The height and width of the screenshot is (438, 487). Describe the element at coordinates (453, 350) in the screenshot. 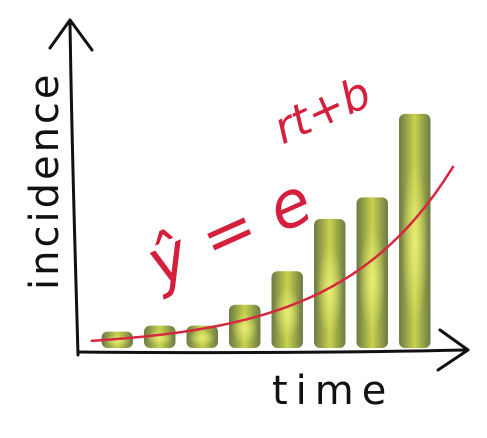

I see `x-axis-arrowhead` at that location.